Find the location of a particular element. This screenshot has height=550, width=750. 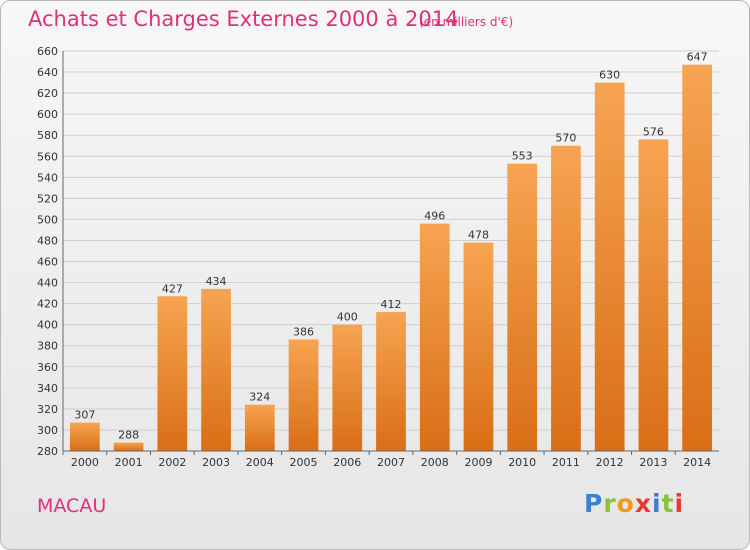

logo-letter: o is located at coordinates (625, 503).